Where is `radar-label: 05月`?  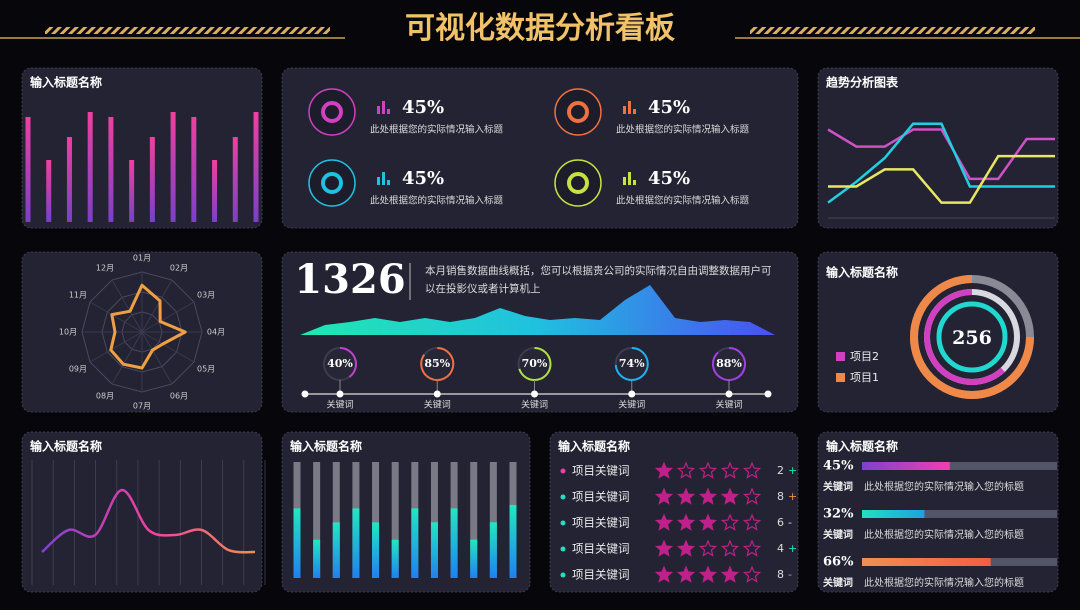 radar-label: 05月 is located at coordinates (206, 369).